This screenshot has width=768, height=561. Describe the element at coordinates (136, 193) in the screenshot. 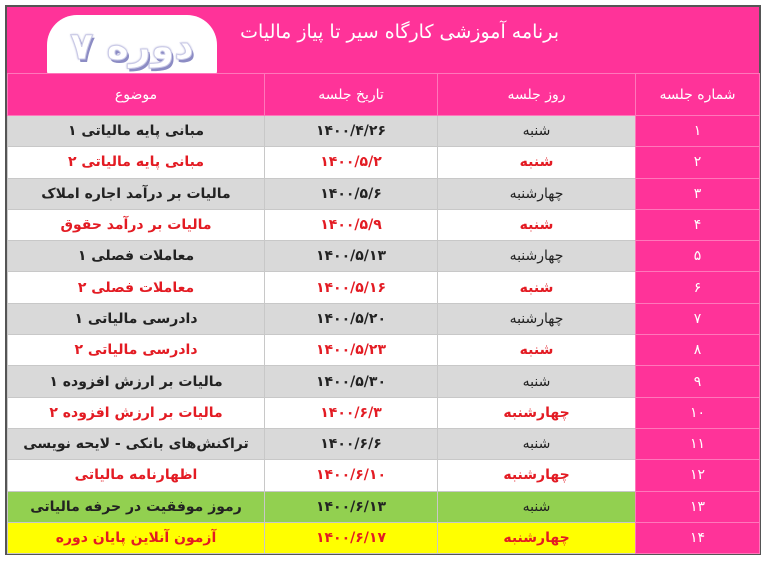

I see `session-topic: مالیات بر درآمد اجاره املاک` at that location.